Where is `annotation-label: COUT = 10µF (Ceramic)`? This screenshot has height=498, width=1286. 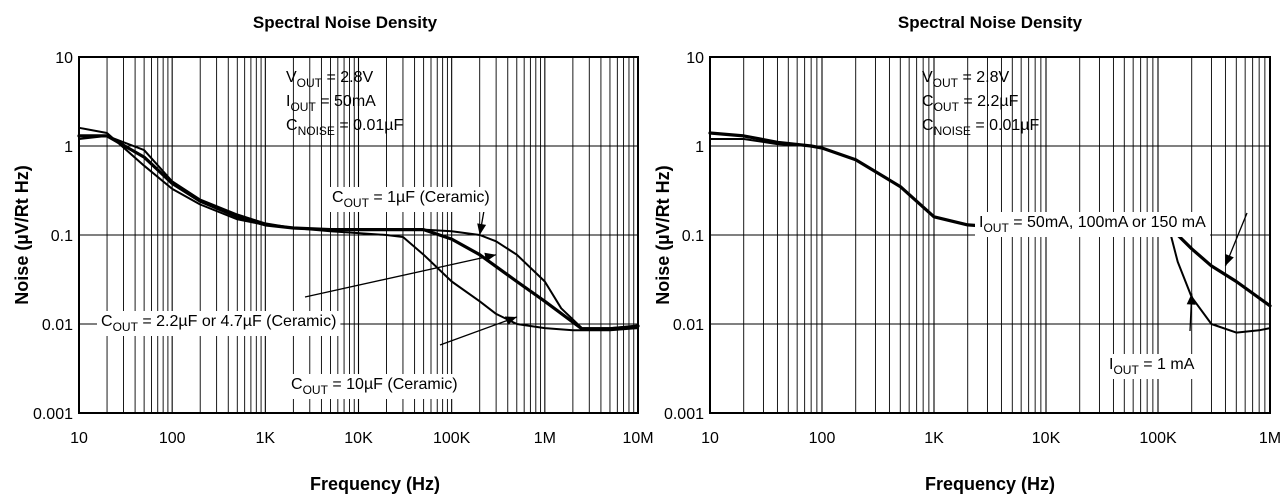 annotation-label: COUT = 10µF (Ceramic) is located at coordinates (374, 386).